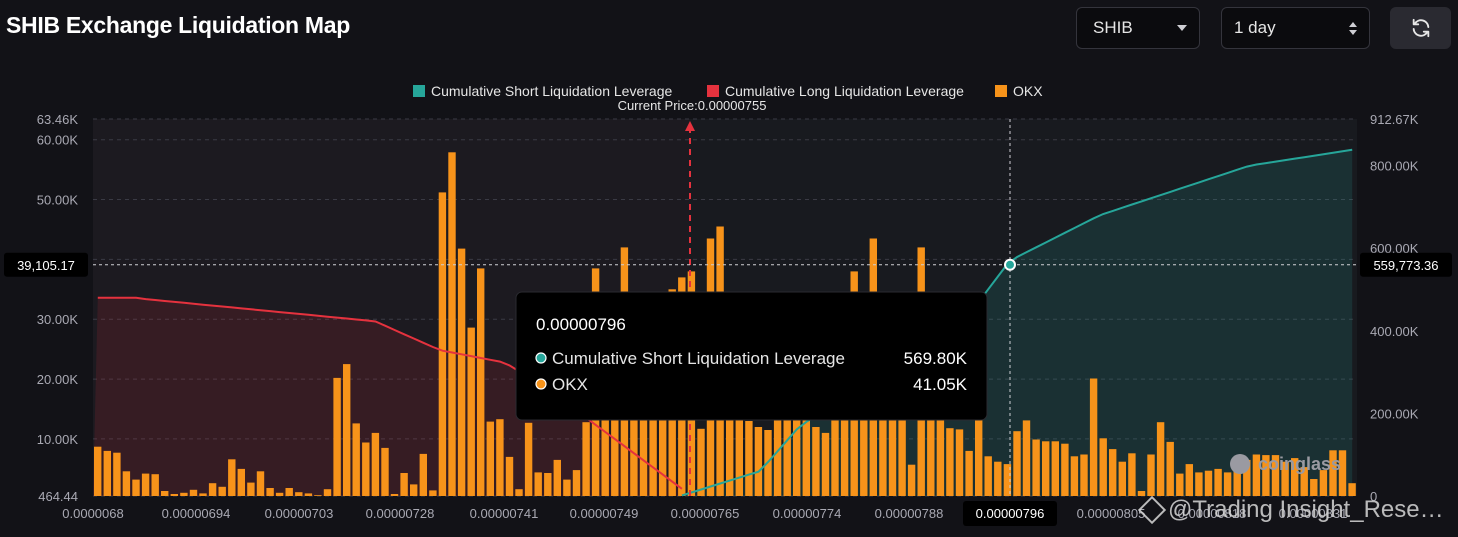  I want to click on crosshair-right-label: 559,773.36, so click(1405, 265).